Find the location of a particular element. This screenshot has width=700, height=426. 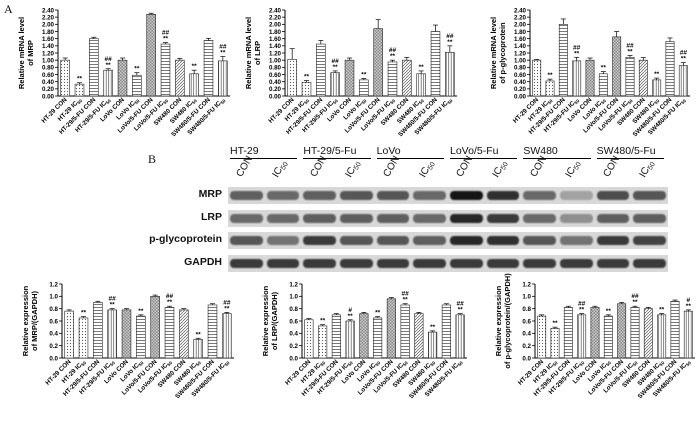

y-tick-label: 0.60 is located at coordinates (48, 75).